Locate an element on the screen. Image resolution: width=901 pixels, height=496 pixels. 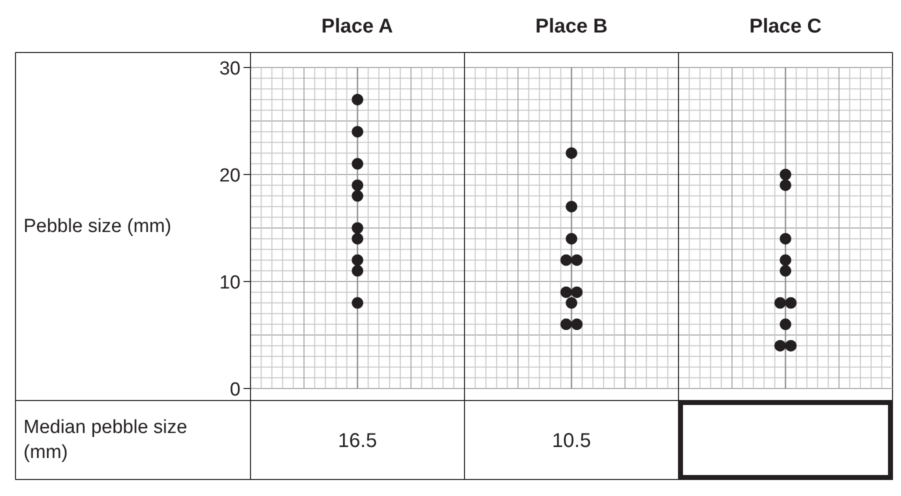
y-tick-label: 10 is located at coordinates (230, 283).